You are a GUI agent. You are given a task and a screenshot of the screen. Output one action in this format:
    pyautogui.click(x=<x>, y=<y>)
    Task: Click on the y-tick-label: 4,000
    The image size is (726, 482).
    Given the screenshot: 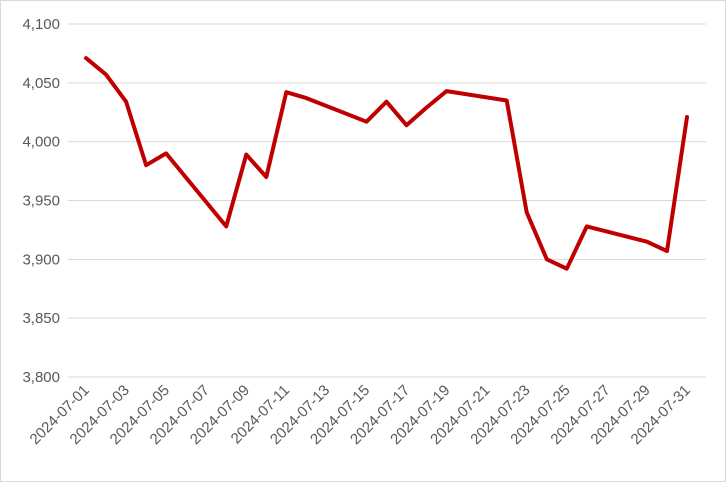 What is the action you would take?
    pyautogui.click(x=41, y=142)
    